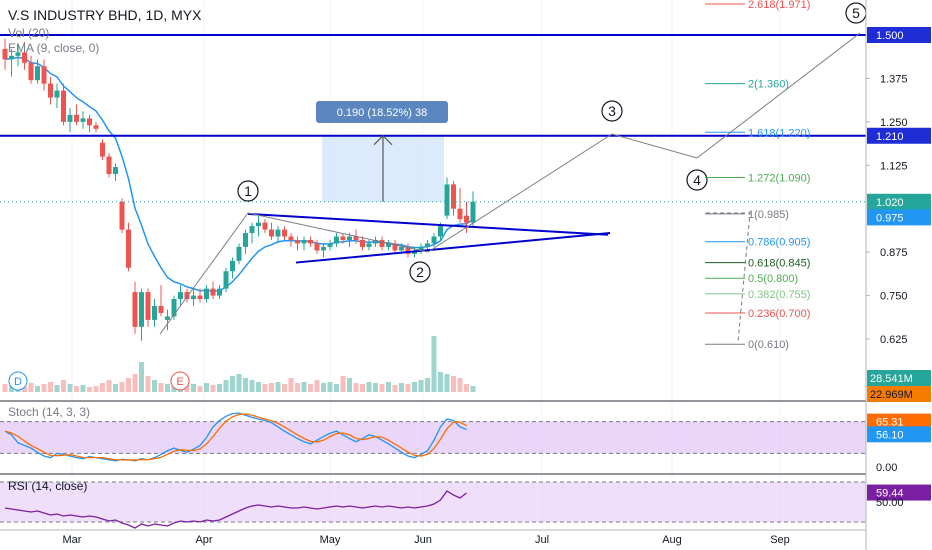 This screenshot has width=932, height=550. I want to click on stoch-d-line, so click(235, 437).